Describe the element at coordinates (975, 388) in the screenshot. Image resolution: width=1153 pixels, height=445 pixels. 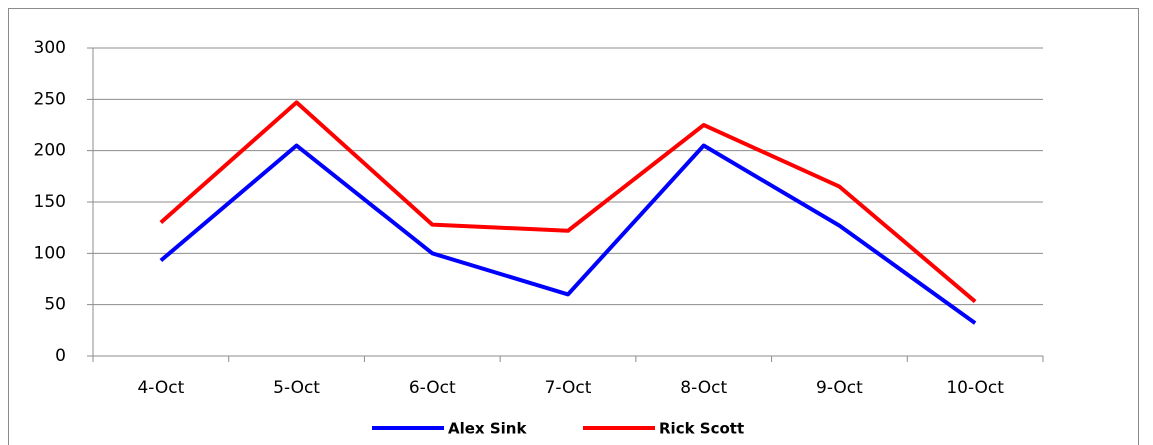
I see `x-tick-label: 10-Oct` at that location.